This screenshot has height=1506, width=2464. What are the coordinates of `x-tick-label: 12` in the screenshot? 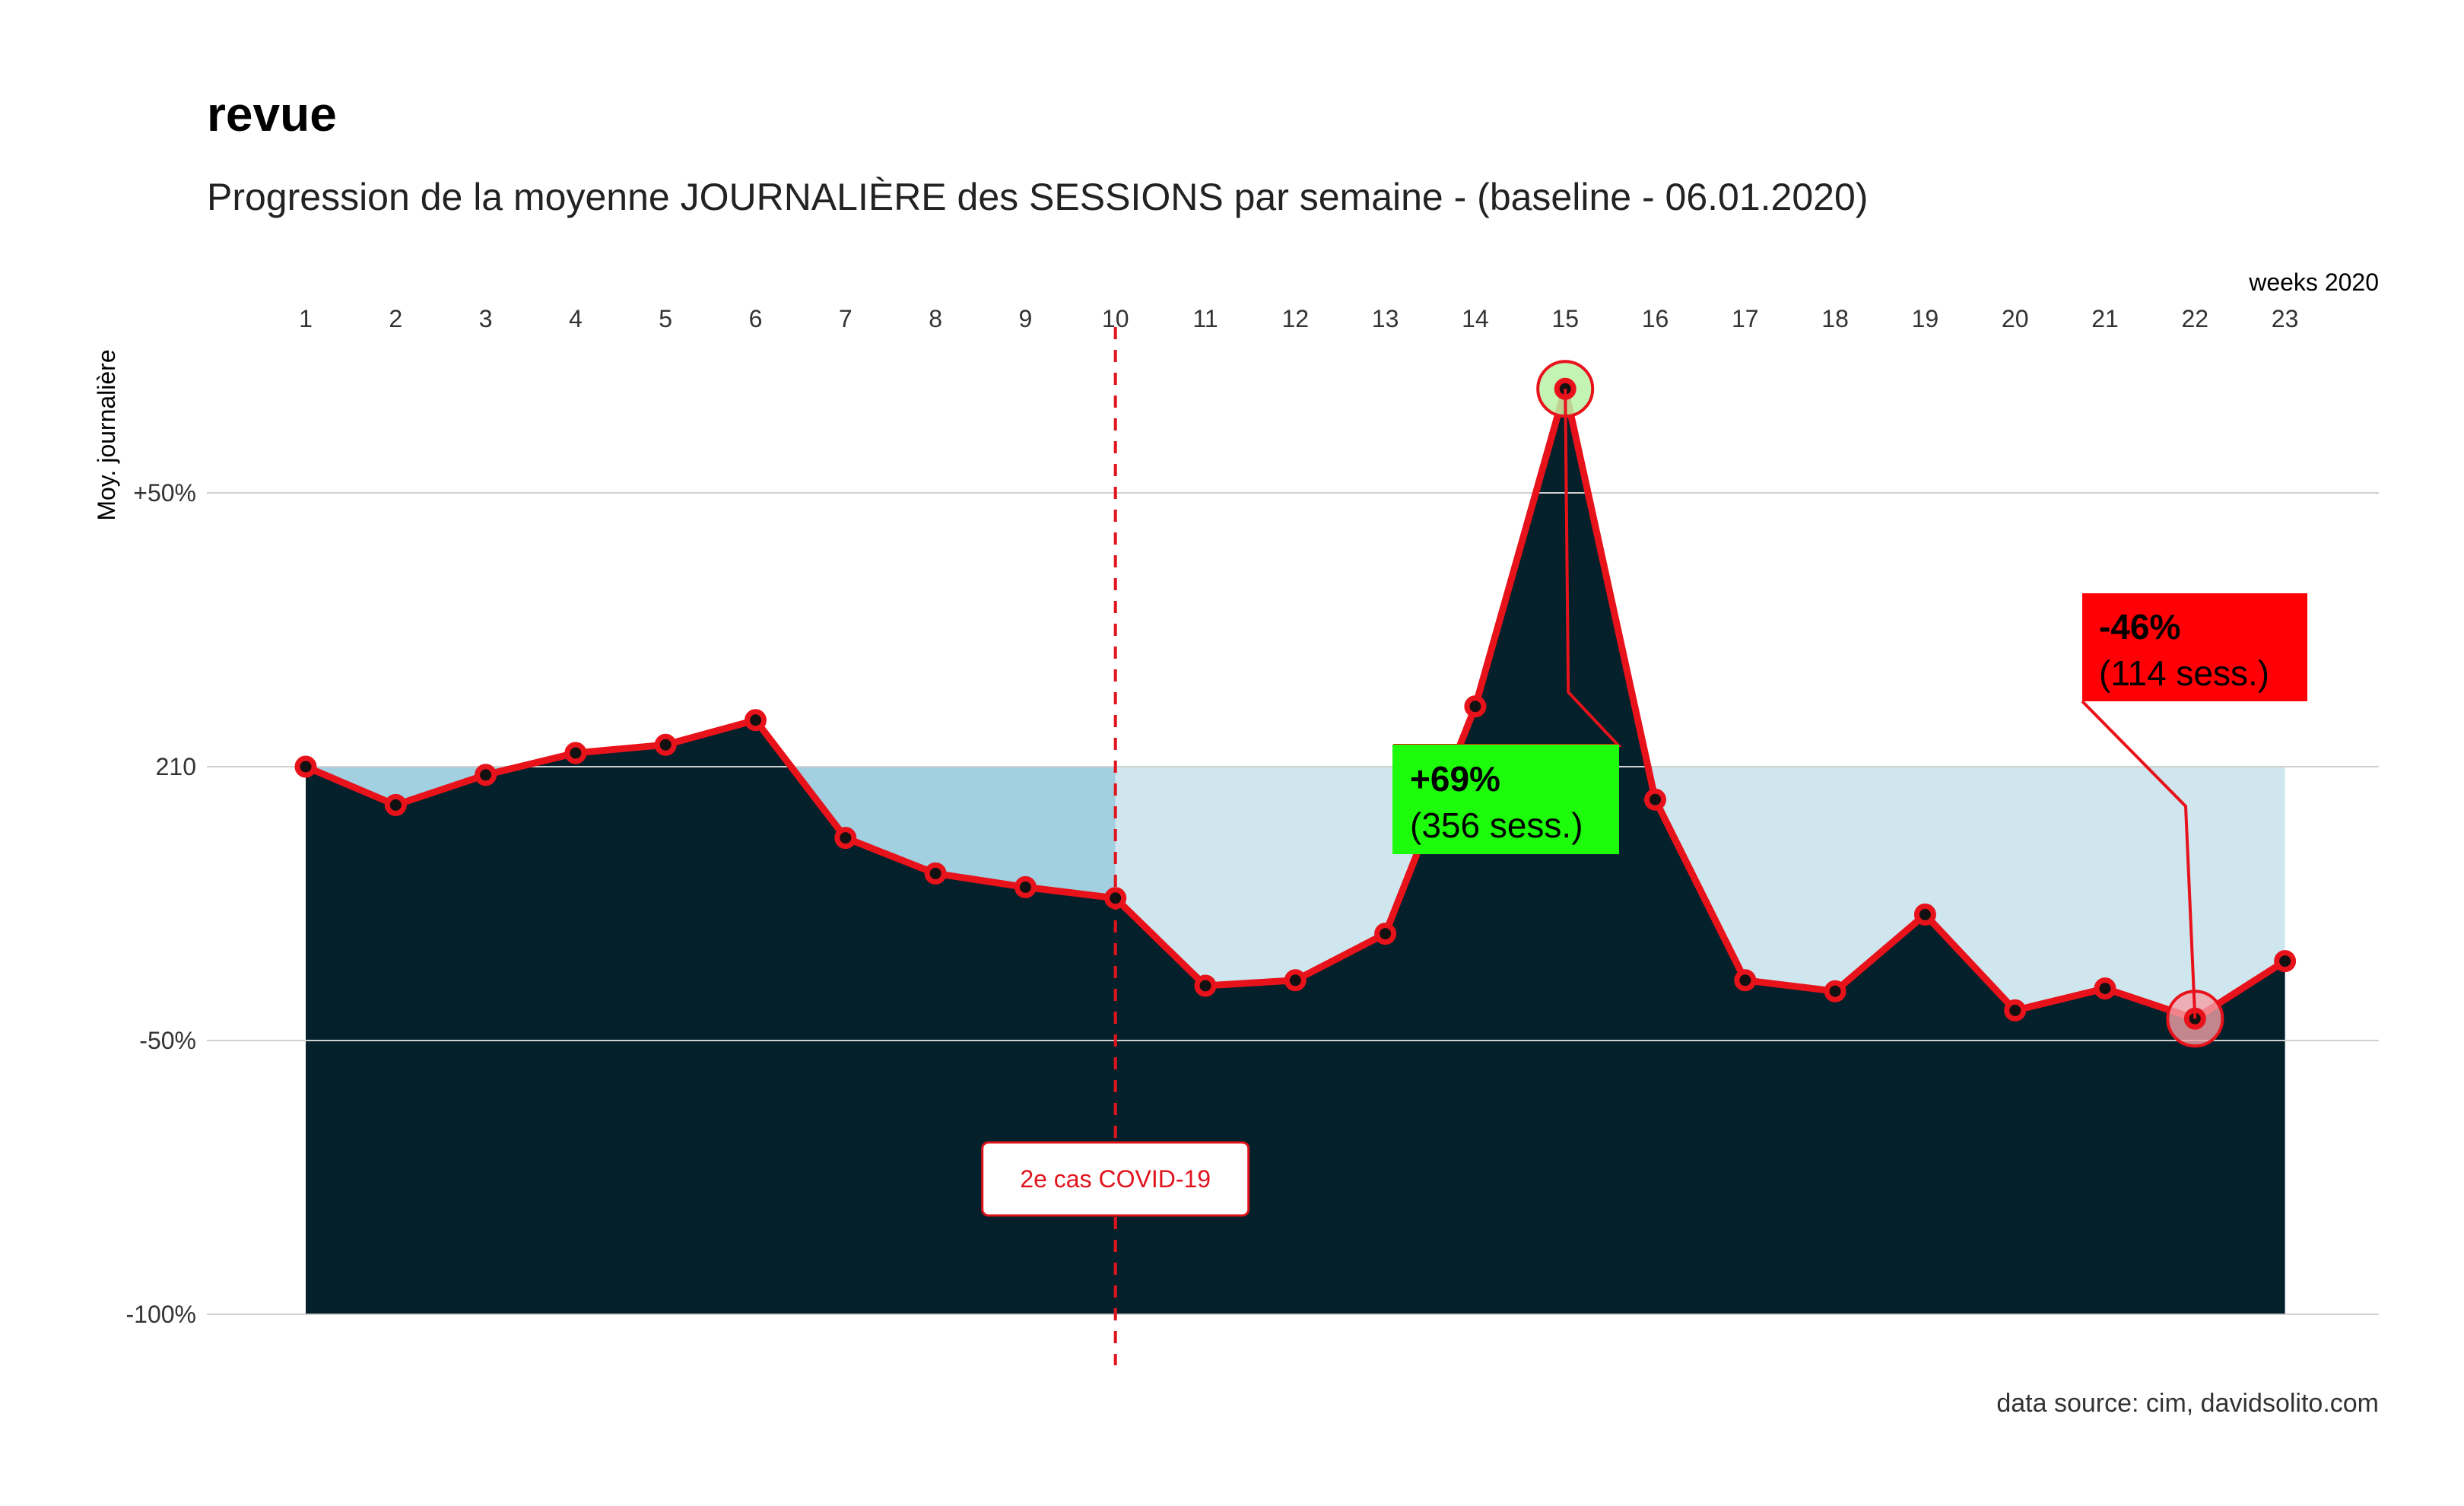 It's located at (1296, 318).